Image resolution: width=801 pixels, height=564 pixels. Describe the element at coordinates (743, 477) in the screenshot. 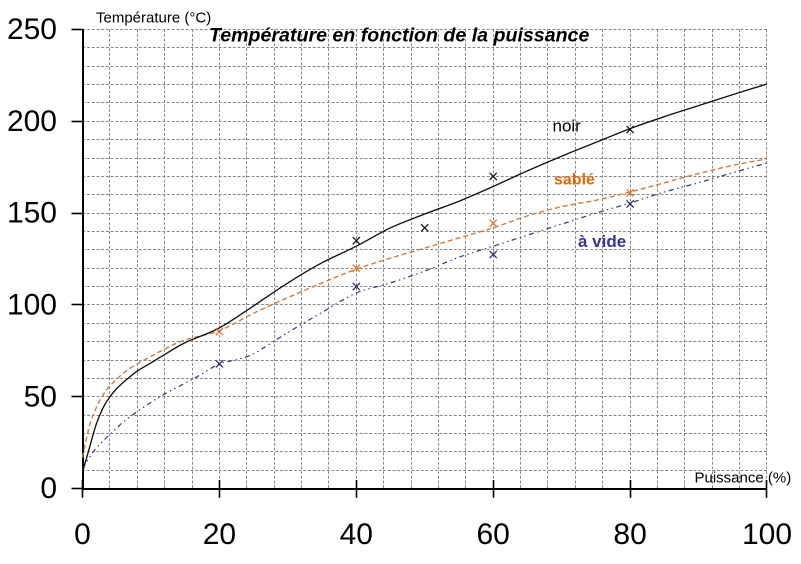

I see `svg-text: Puissance (%)` at that location.